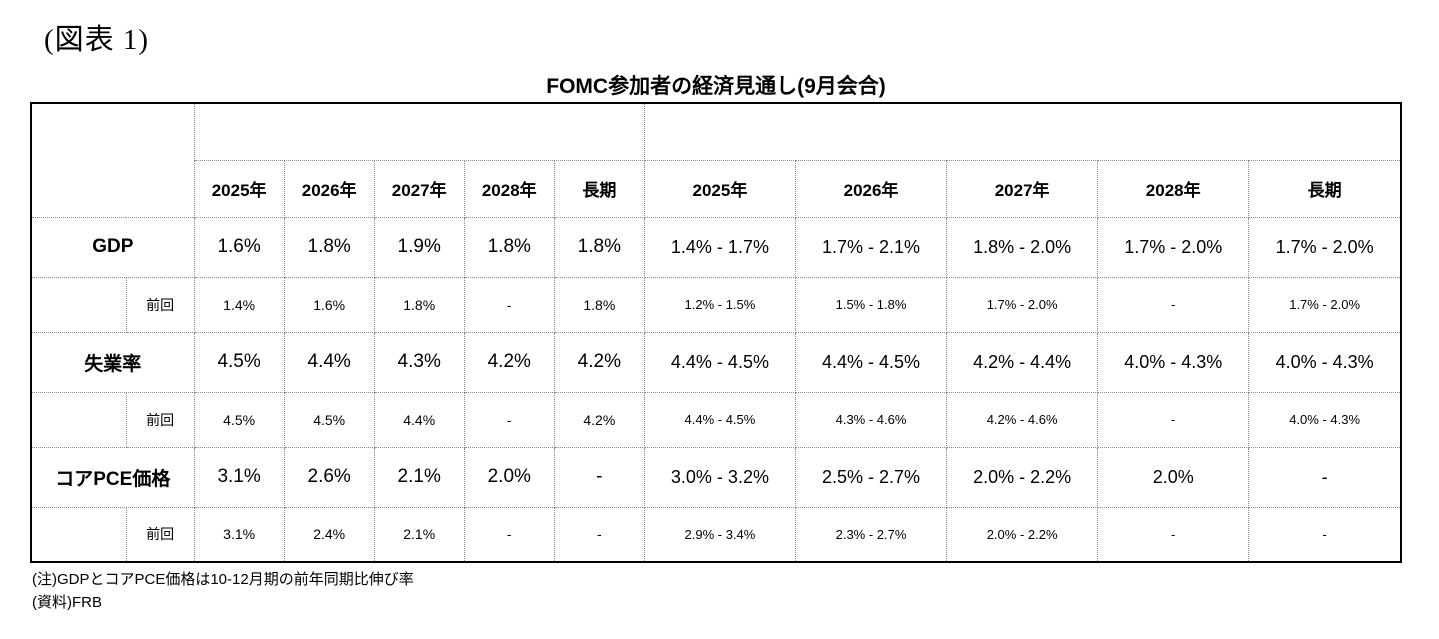  Describe the element at coordinates (719, 304) in the screenshot. I see `gdp-prev-range-2025: 1.2% - 1.5%` at that location.